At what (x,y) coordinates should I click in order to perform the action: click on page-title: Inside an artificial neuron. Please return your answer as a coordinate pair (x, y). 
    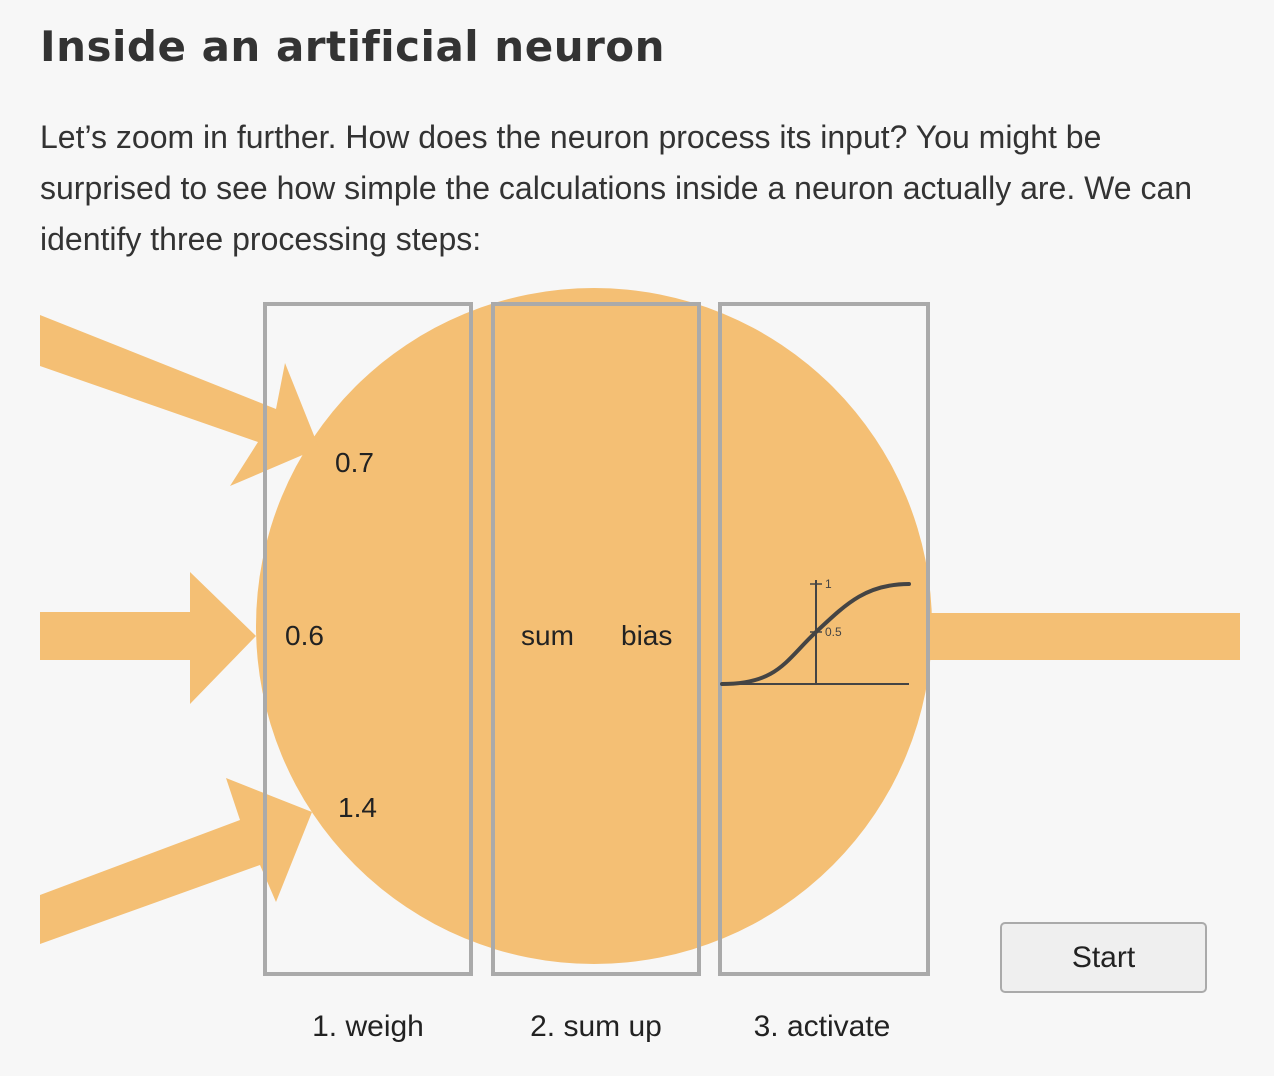
    Looking at the image, I should click on (353, 46).